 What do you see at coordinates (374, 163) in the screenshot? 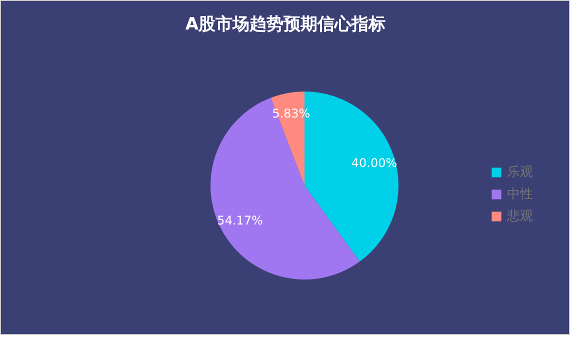
I see `data-label: 40.00%` at bounding box center [374, 163].